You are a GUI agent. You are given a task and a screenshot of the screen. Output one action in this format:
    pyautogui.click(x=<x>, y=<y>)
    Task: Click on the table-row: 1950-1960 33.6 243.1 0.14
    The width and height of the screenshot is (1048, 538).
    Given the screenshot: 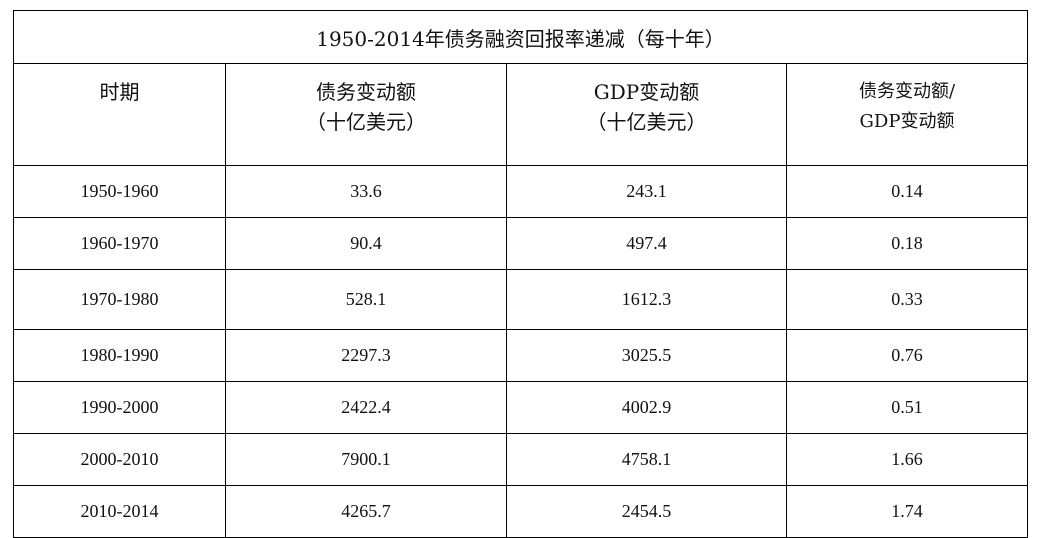 What is the action you would take?
    pyautogui.click(x=520, y=191)
    